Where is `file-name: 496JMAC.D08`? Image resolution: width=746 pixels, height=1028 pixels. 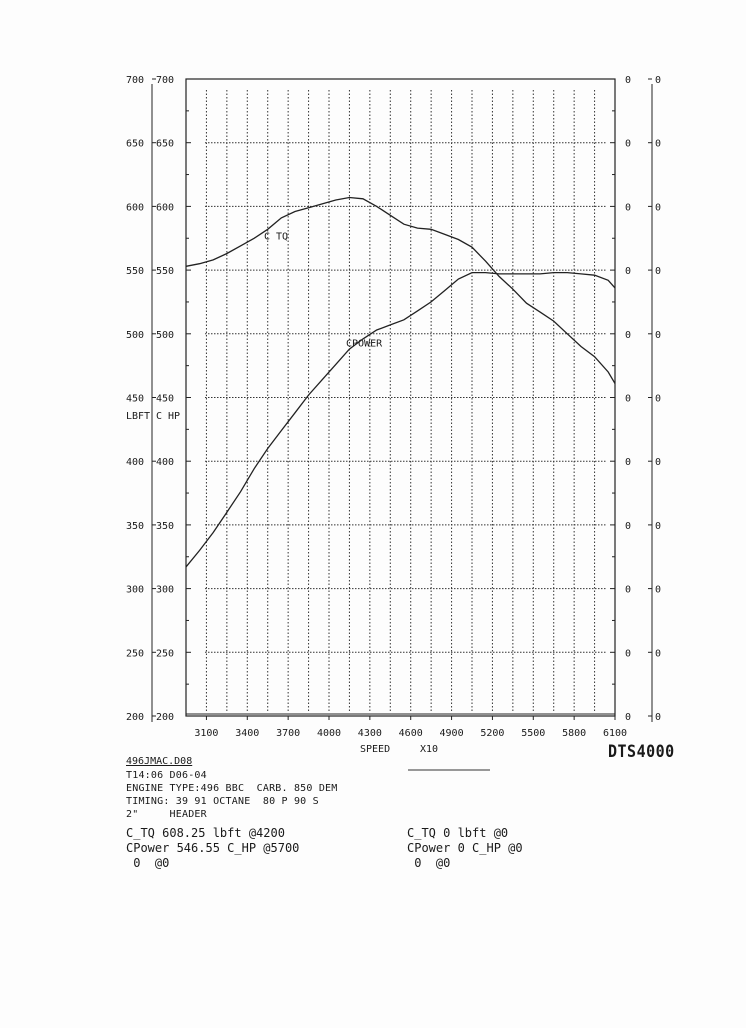
file-name: 496JMAC.D08 is located at coordinates (159, 761).